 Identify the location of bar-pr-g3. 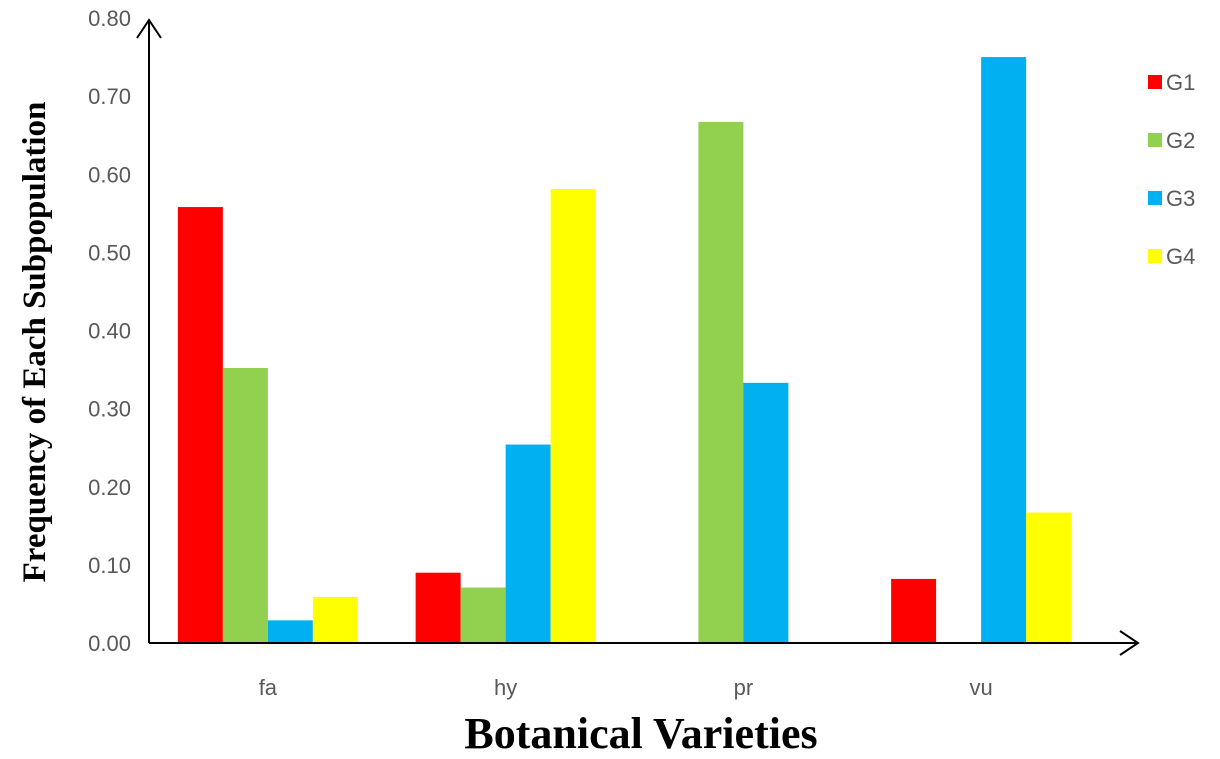
(766, 512).